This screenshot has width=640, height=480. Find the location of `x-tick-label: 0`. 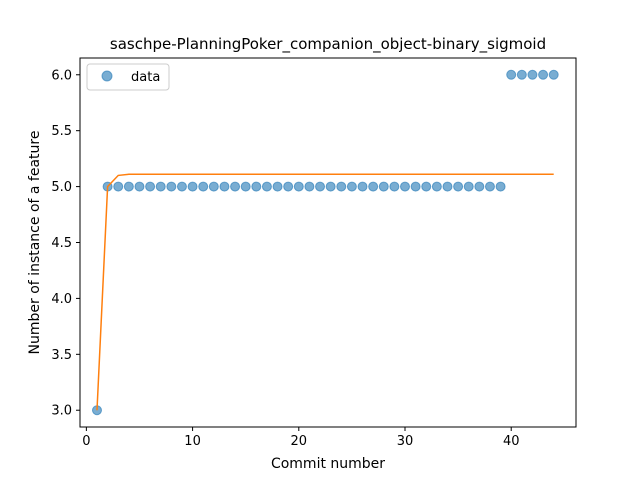

x-tick-label: 0 is located at coordinates (86, 441).